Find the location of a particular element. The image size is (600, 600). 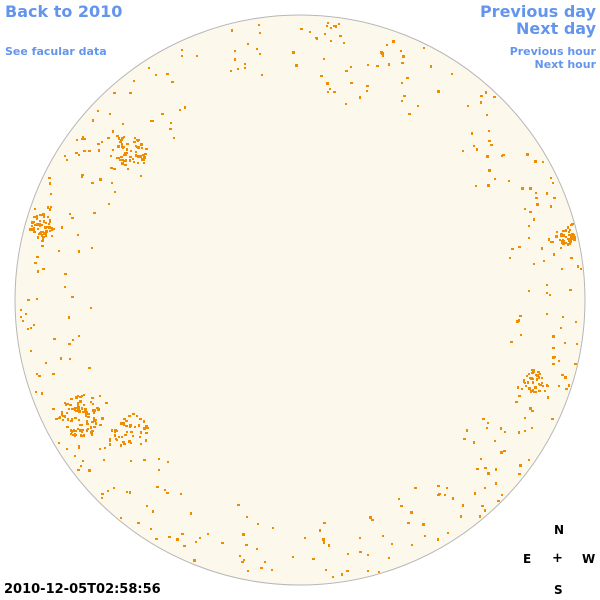

previous-day-link: Previous day is located at coordinates (537, 11).